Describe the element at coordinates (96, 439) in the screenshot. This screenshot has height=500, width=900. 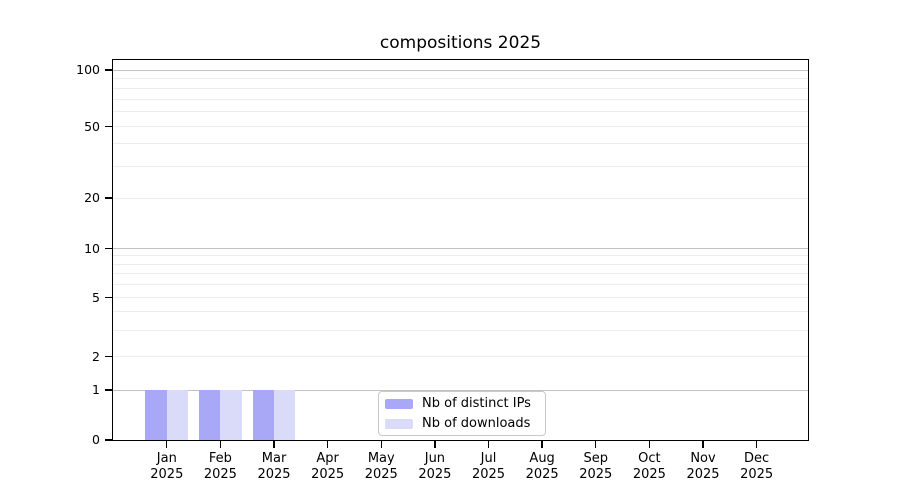
I see `y-tick-label: 0` at that location.